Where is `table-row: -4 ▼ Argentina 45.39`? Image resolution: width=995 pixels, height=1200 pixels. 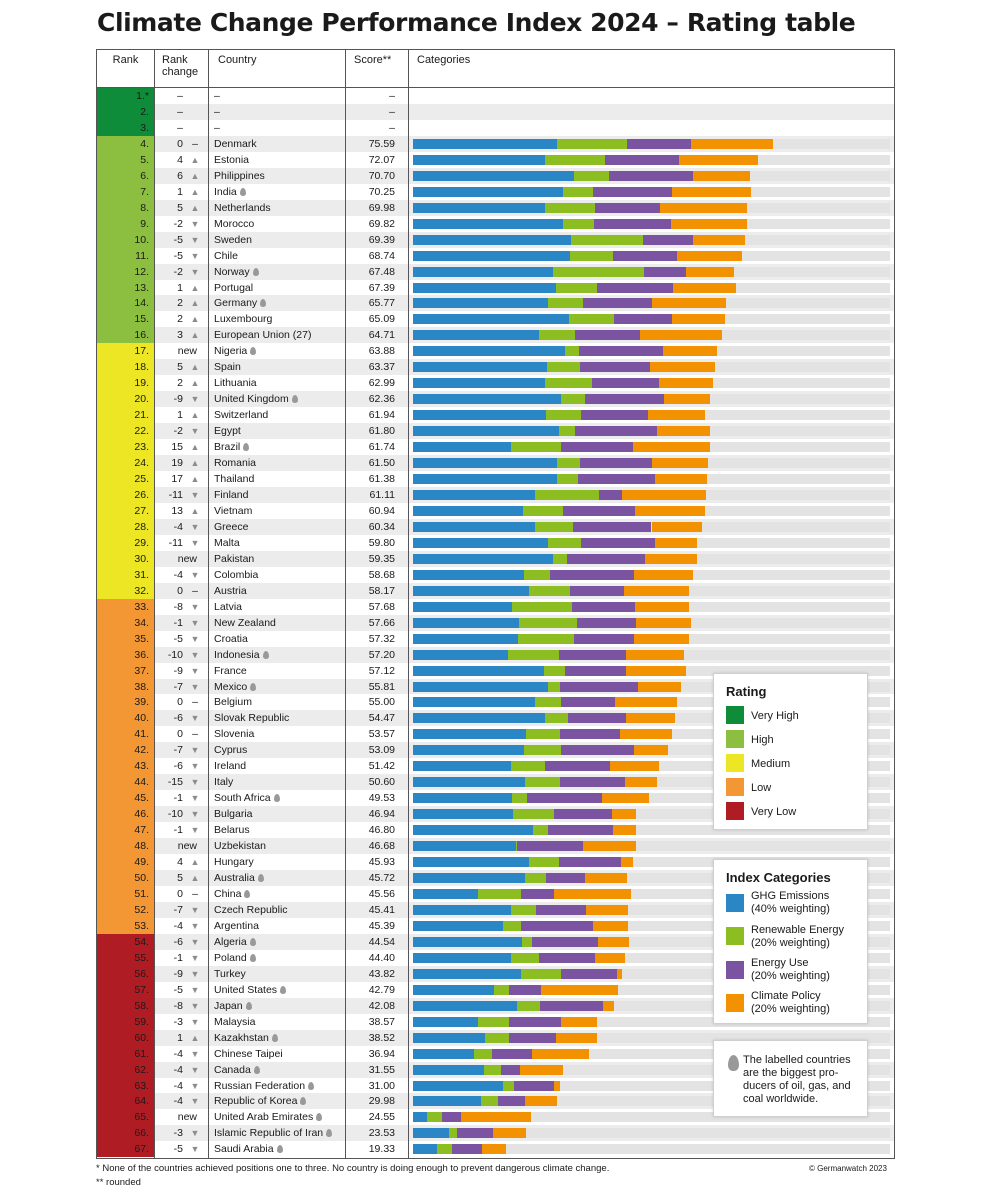
table-row: -4 ▼ Argentina 45.39 is located at coordinates (524, 926).